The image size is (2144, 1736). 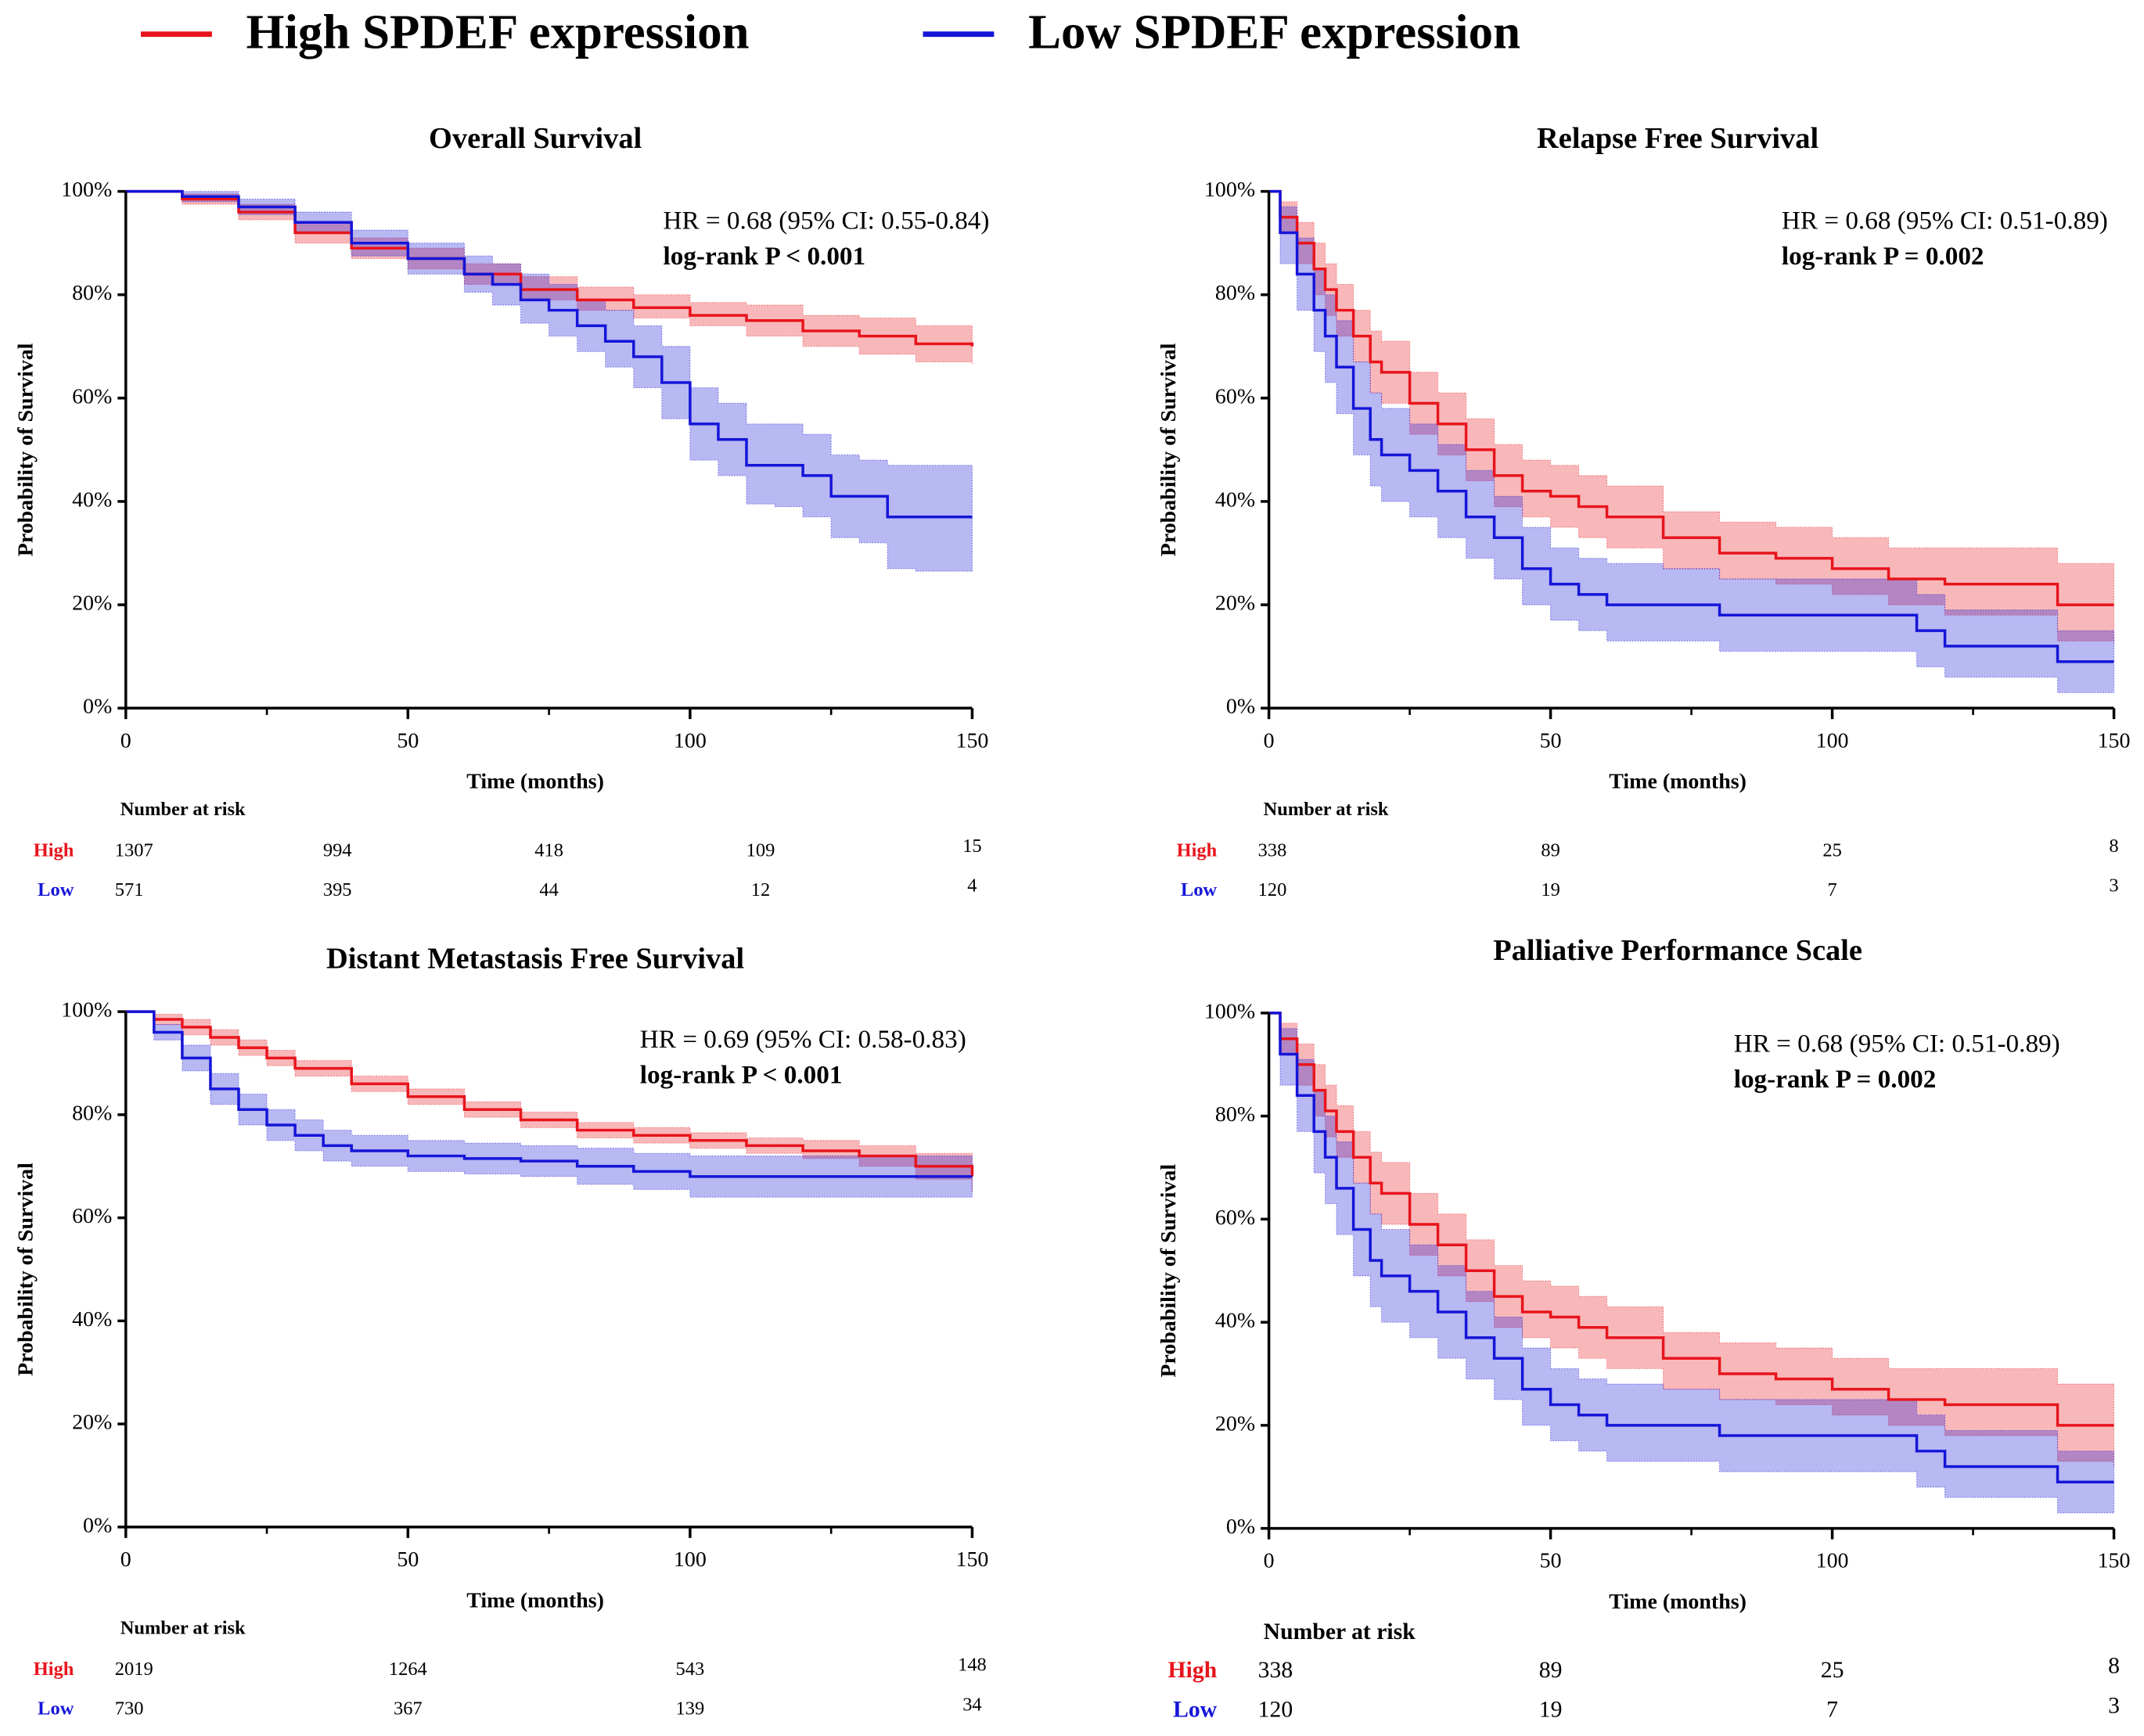 What do you see at coordinates (129, 1709) in the screenshot?
I see `risk-value: 730` at bounding box center [129, 1709].